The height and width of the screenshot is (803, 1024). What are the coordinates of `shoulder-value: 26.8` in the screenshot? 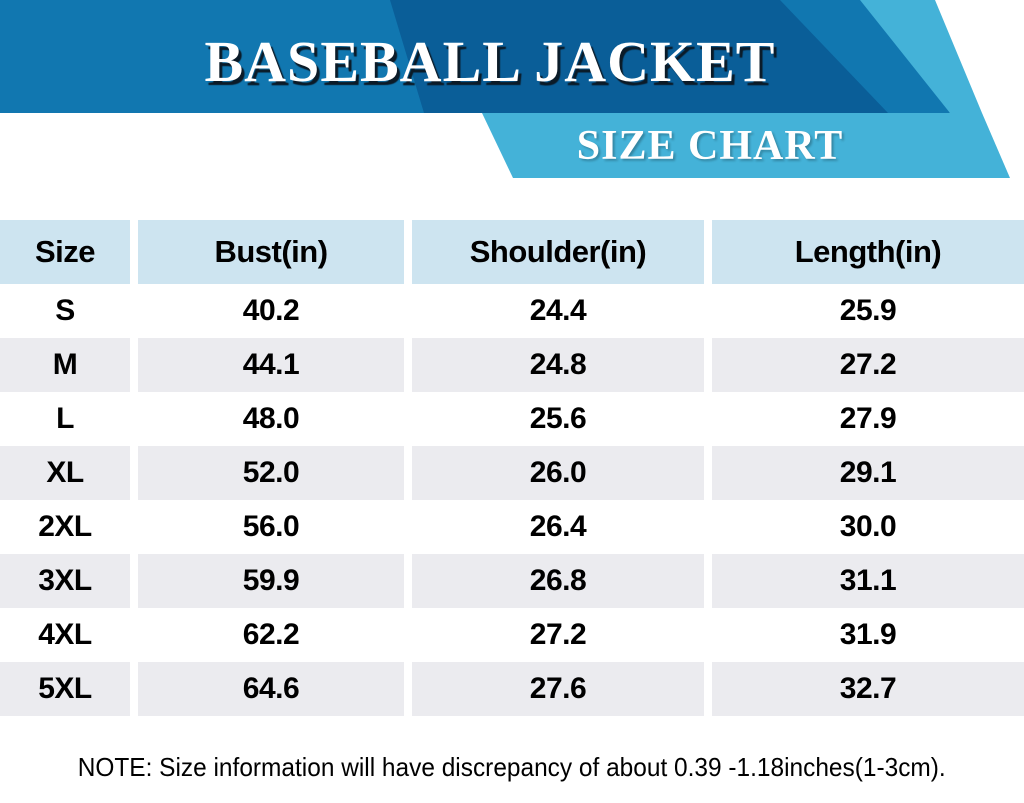 It's located at (558, 581).